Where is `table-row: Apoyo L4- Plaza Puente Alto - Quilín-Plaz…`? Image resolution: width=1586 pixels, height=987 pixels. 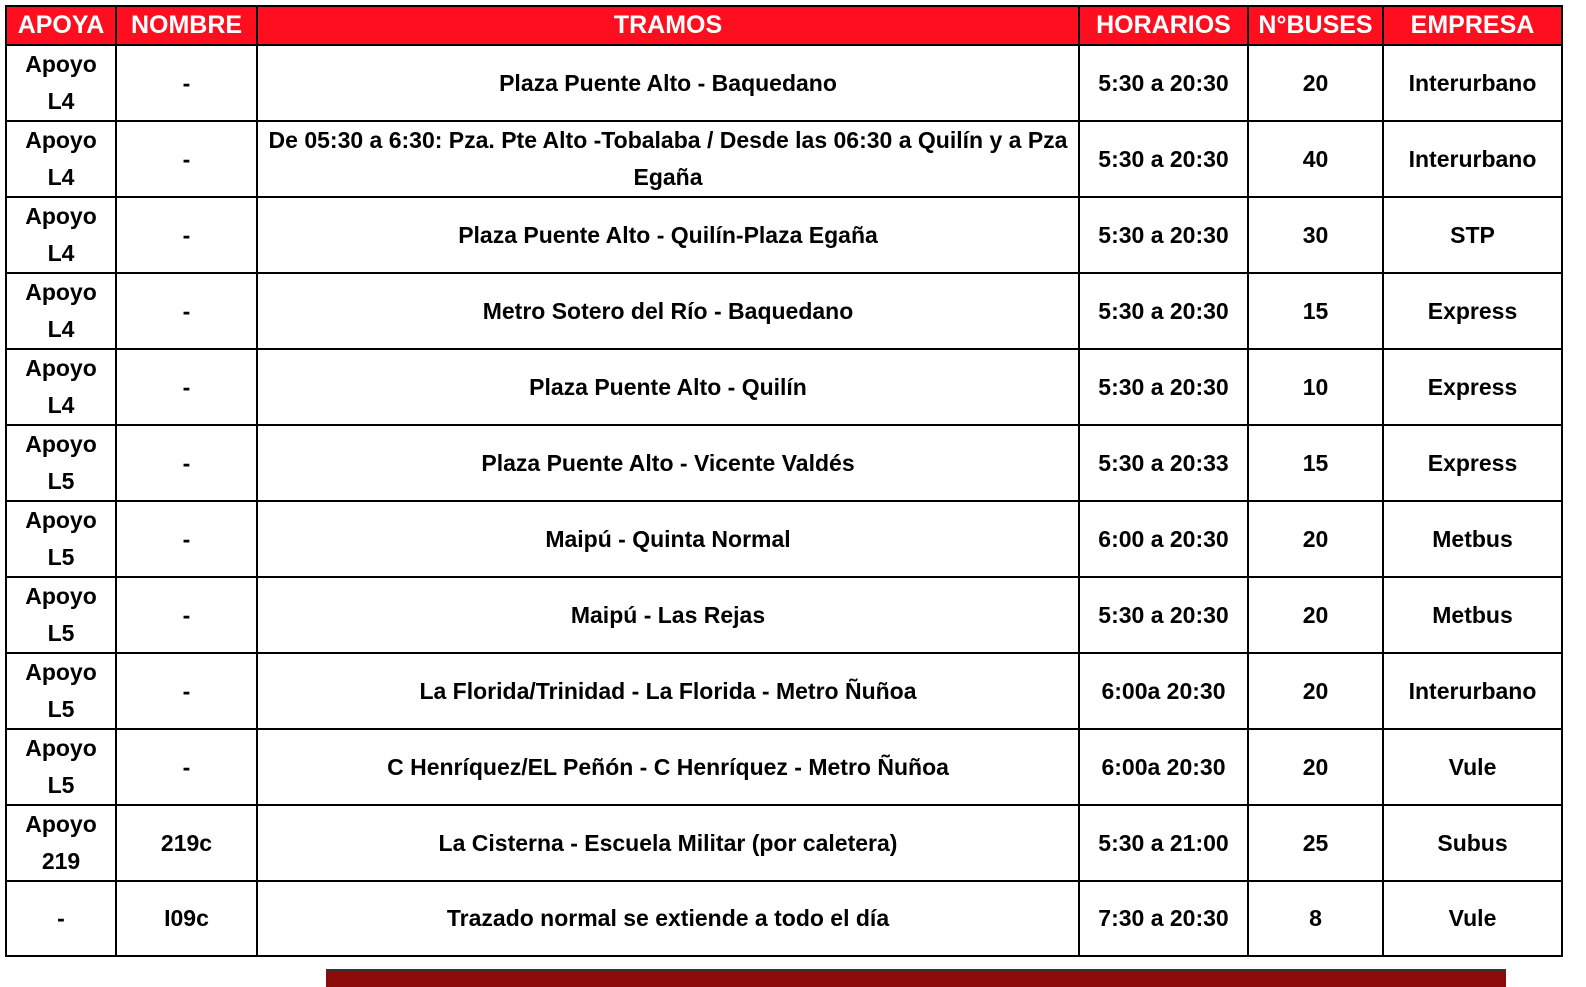 table-row: Apoyo L4- Plaza Puente Alto - Quilín-Plaz… is located at coordinates (784, 235).